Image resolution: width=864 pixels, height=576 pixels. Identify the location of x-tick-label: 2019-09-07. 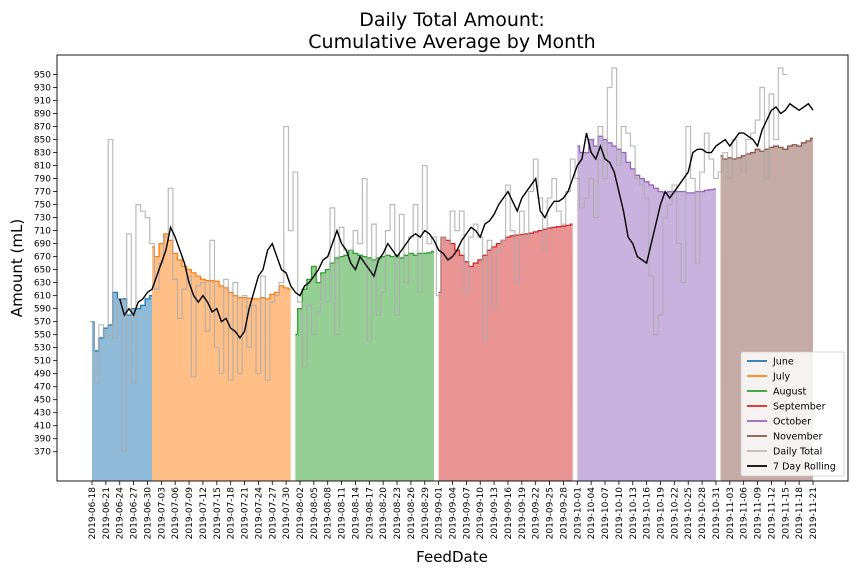
(467, 513).